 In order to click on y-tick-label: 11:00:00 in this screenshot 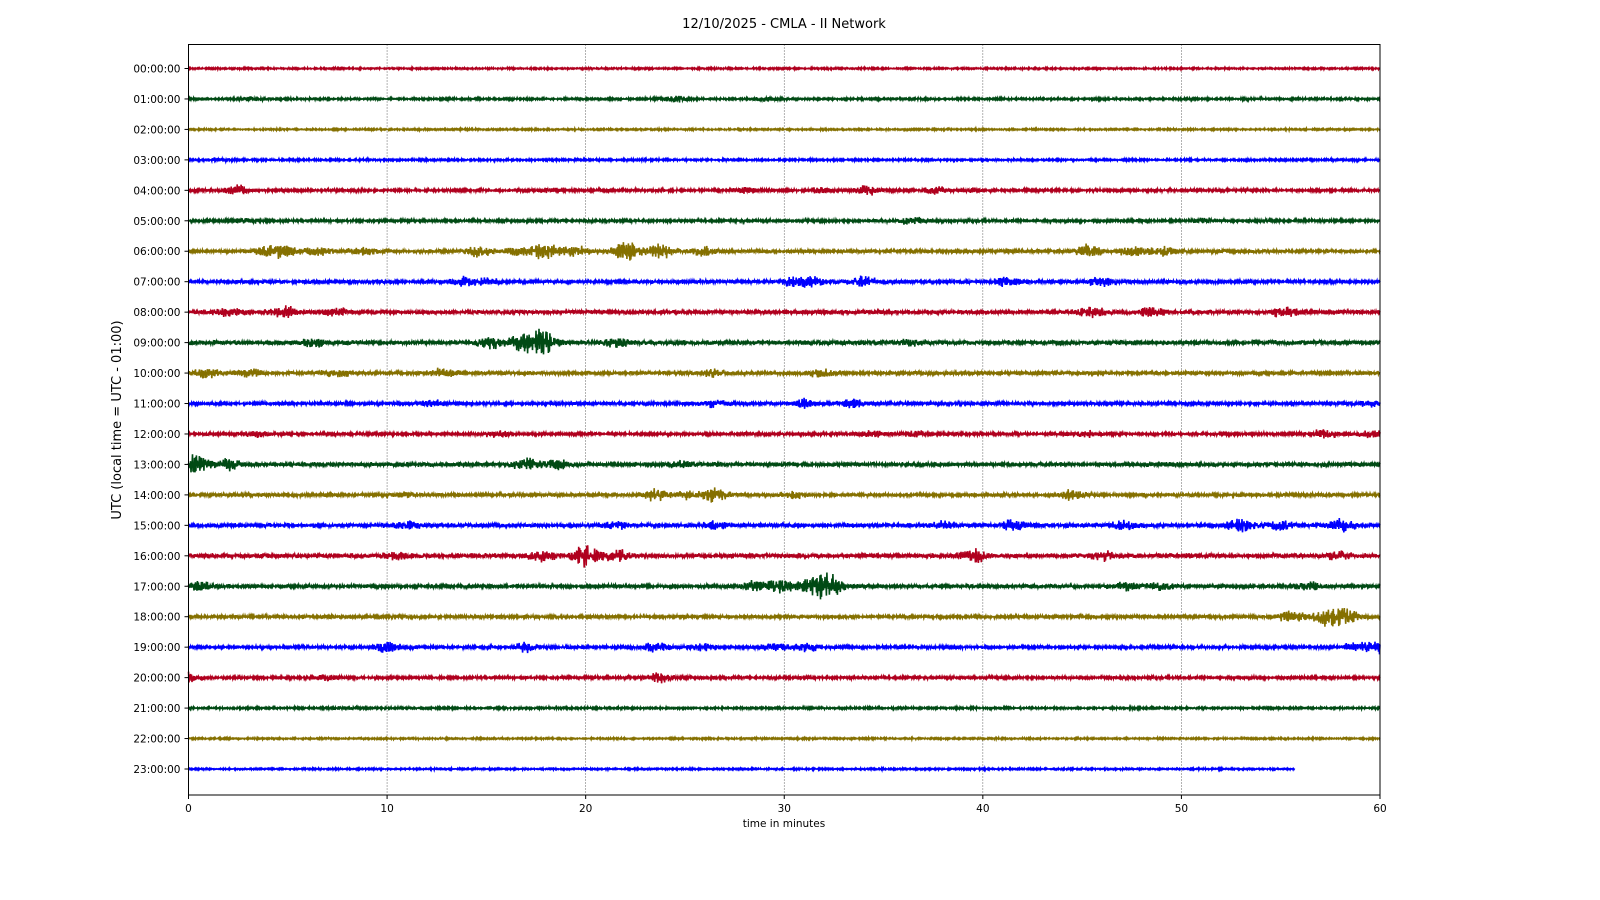, I will do `click(156, 405)`.